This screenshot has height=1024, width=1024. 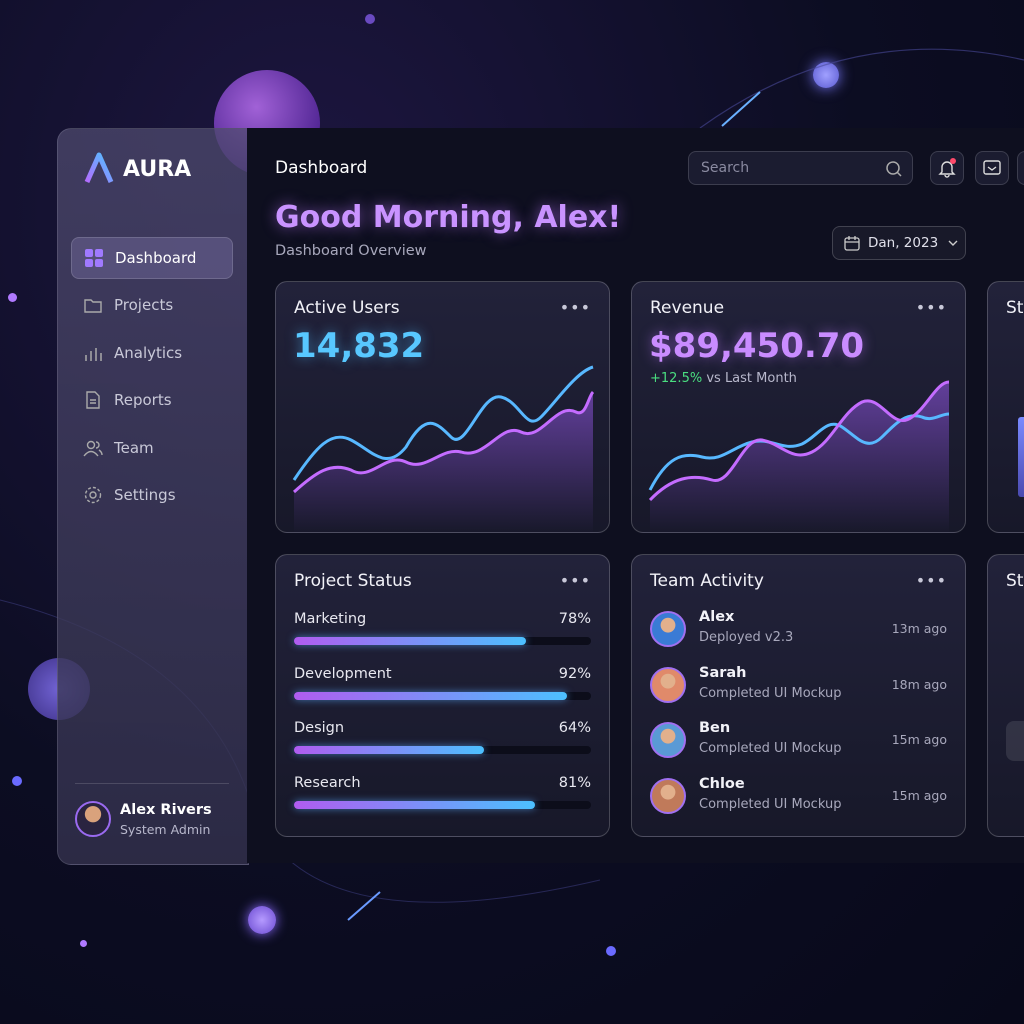 What do you see at coordinates (751, 378) in the screenshot?
I see `revenue-change-note: vs Last Month` at bounding box center [751, 378].